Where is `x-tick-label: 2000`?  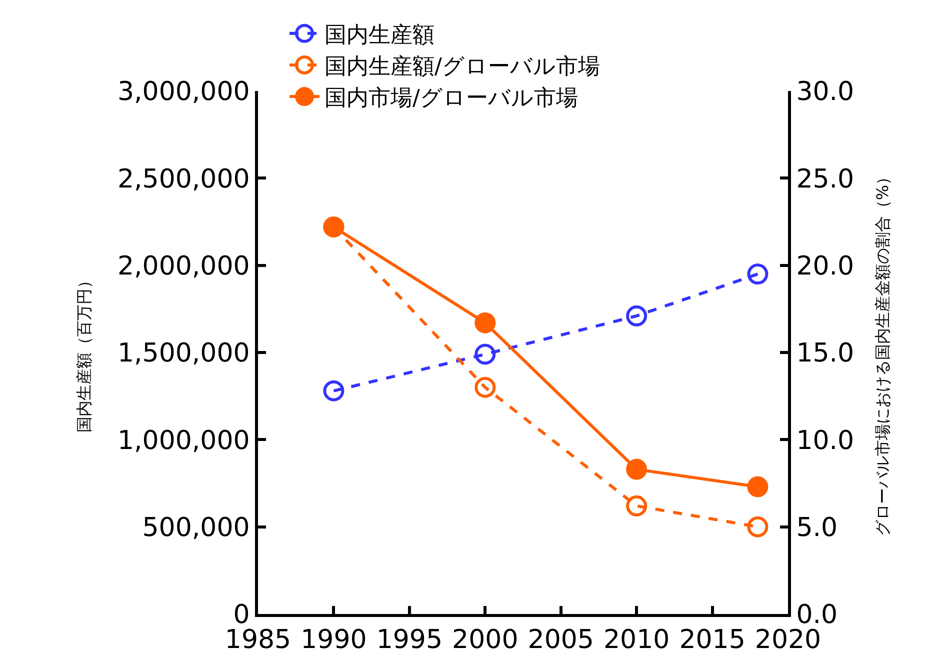
x-tick-label: 2000 is located at coordinates (485, 640).